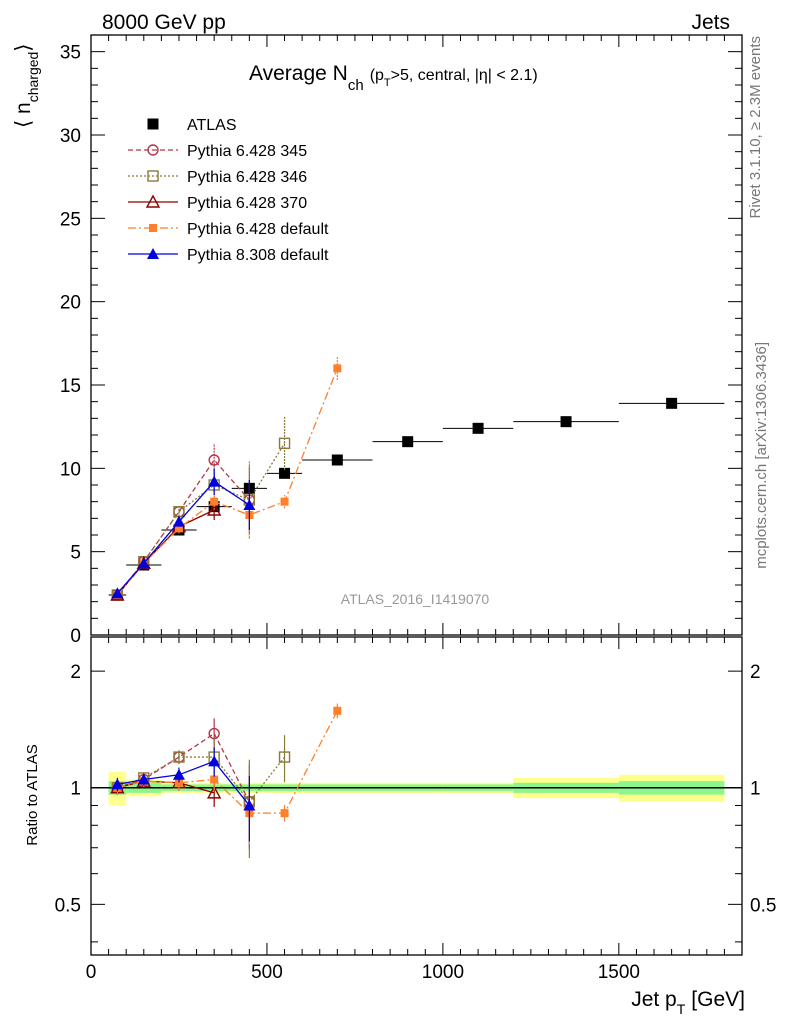 Image resolution: width=786 pixels, height=1024 pixels. Describe the element at coordinates (75, 553) in the screenshot. I see `y-tick-label-main-1: 5` at that location.